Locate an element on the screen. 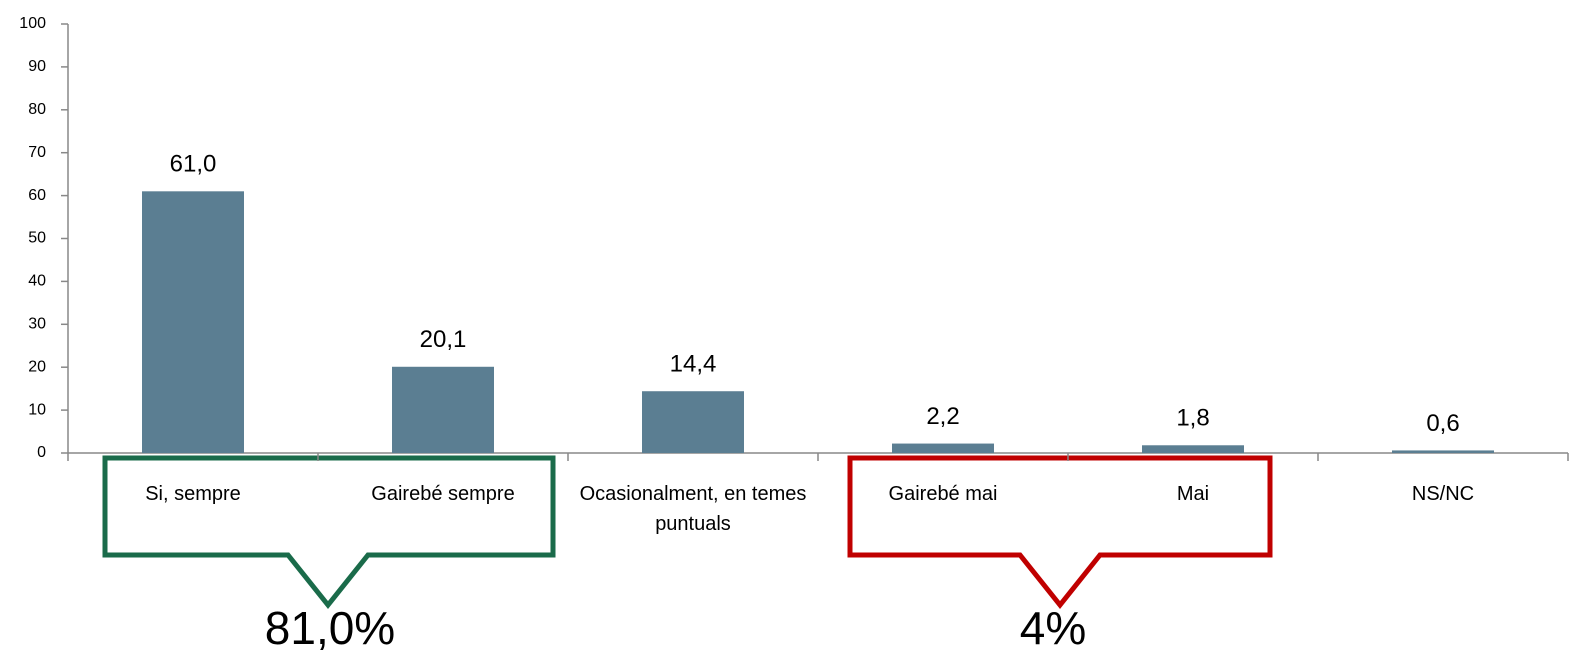 The height and width of the screenshot is (659, 1590). annotation: 4% is located at coordinates (1053, 628).